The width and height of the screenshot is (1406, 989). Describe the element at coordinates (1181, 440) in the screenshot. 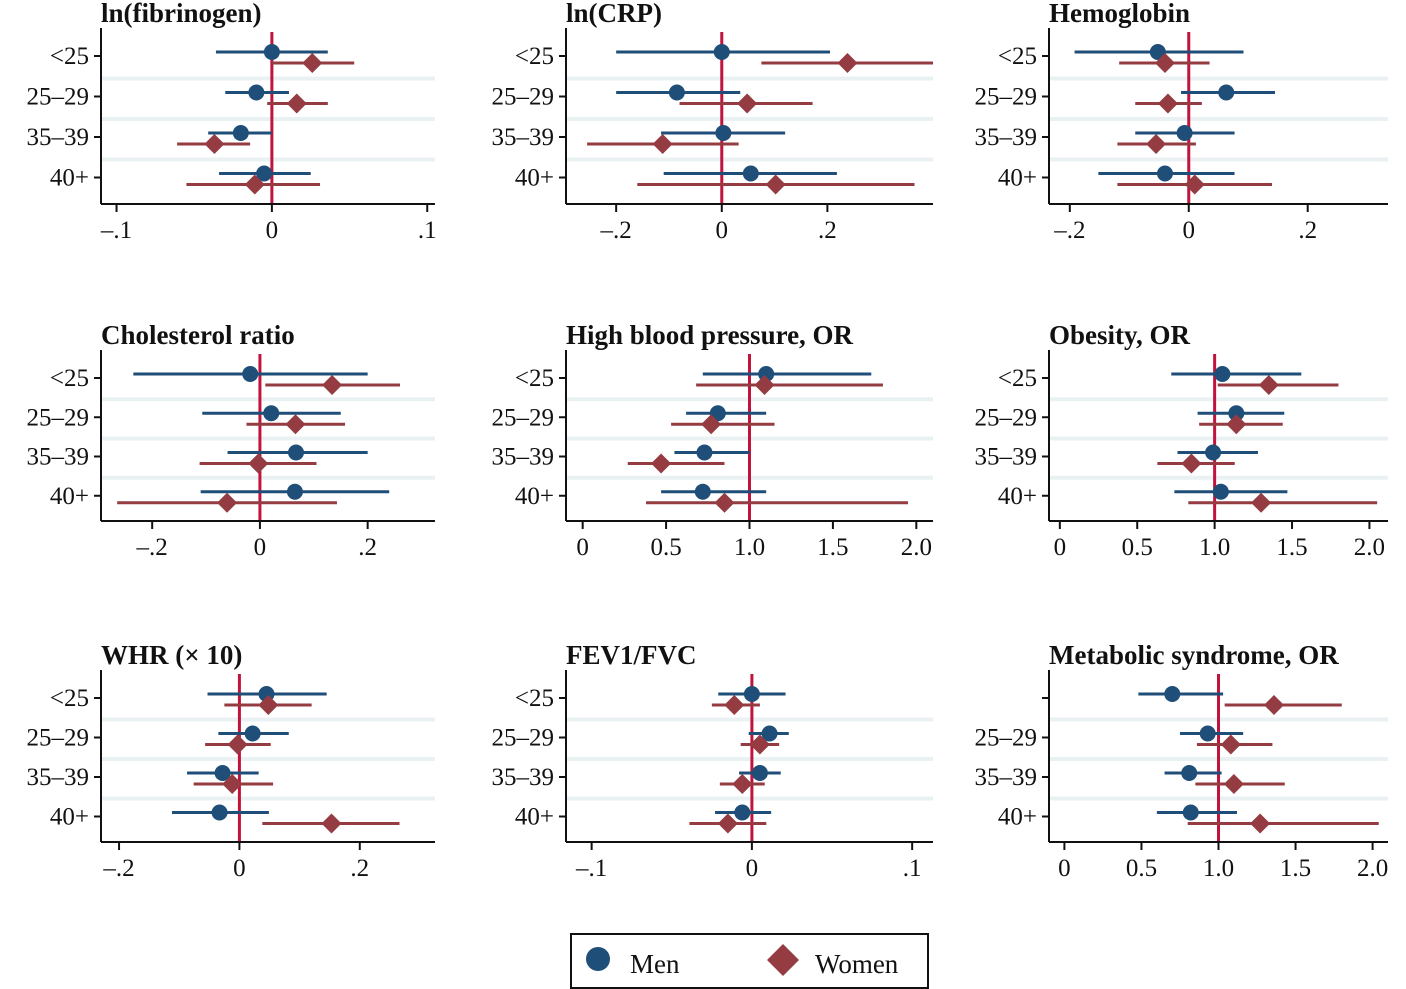

I see `panel-obesity-or: <25 25–29 35–39 40+ 0 0.5 1.0 1.5 2.0 Obesity, OR` at that location.